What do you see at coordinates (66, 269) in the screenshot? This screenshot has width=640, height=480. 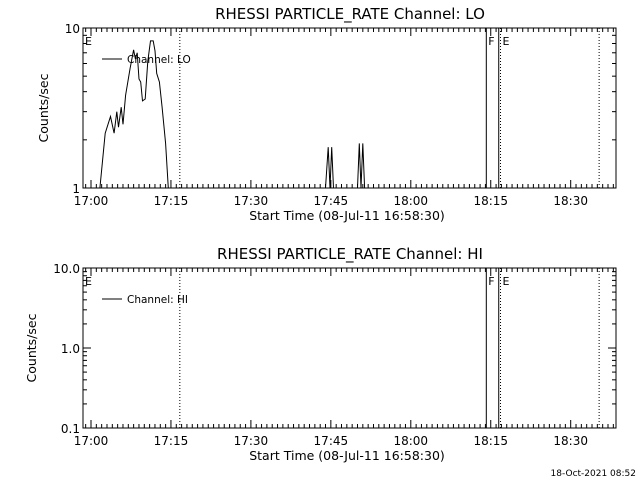 I see `y-tick-label: 10.0` at bounding box center [66, 269].